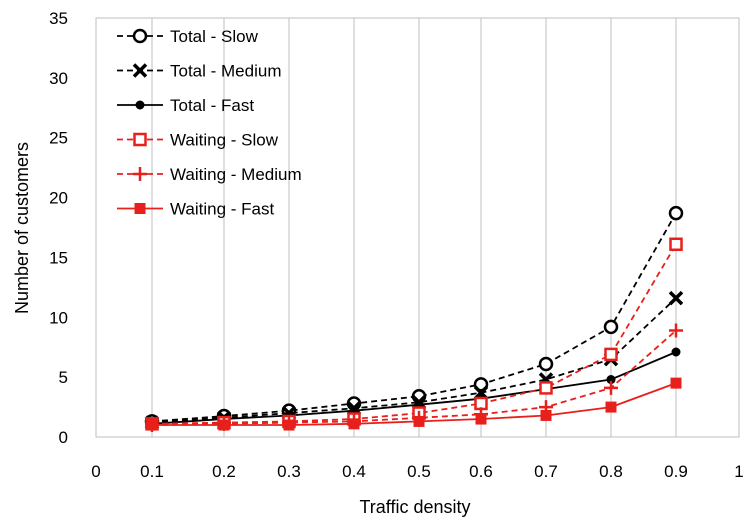 The width and height of the screenshot is (746, 525). I want to click on y-tick-label: 30, so click(58, 78).